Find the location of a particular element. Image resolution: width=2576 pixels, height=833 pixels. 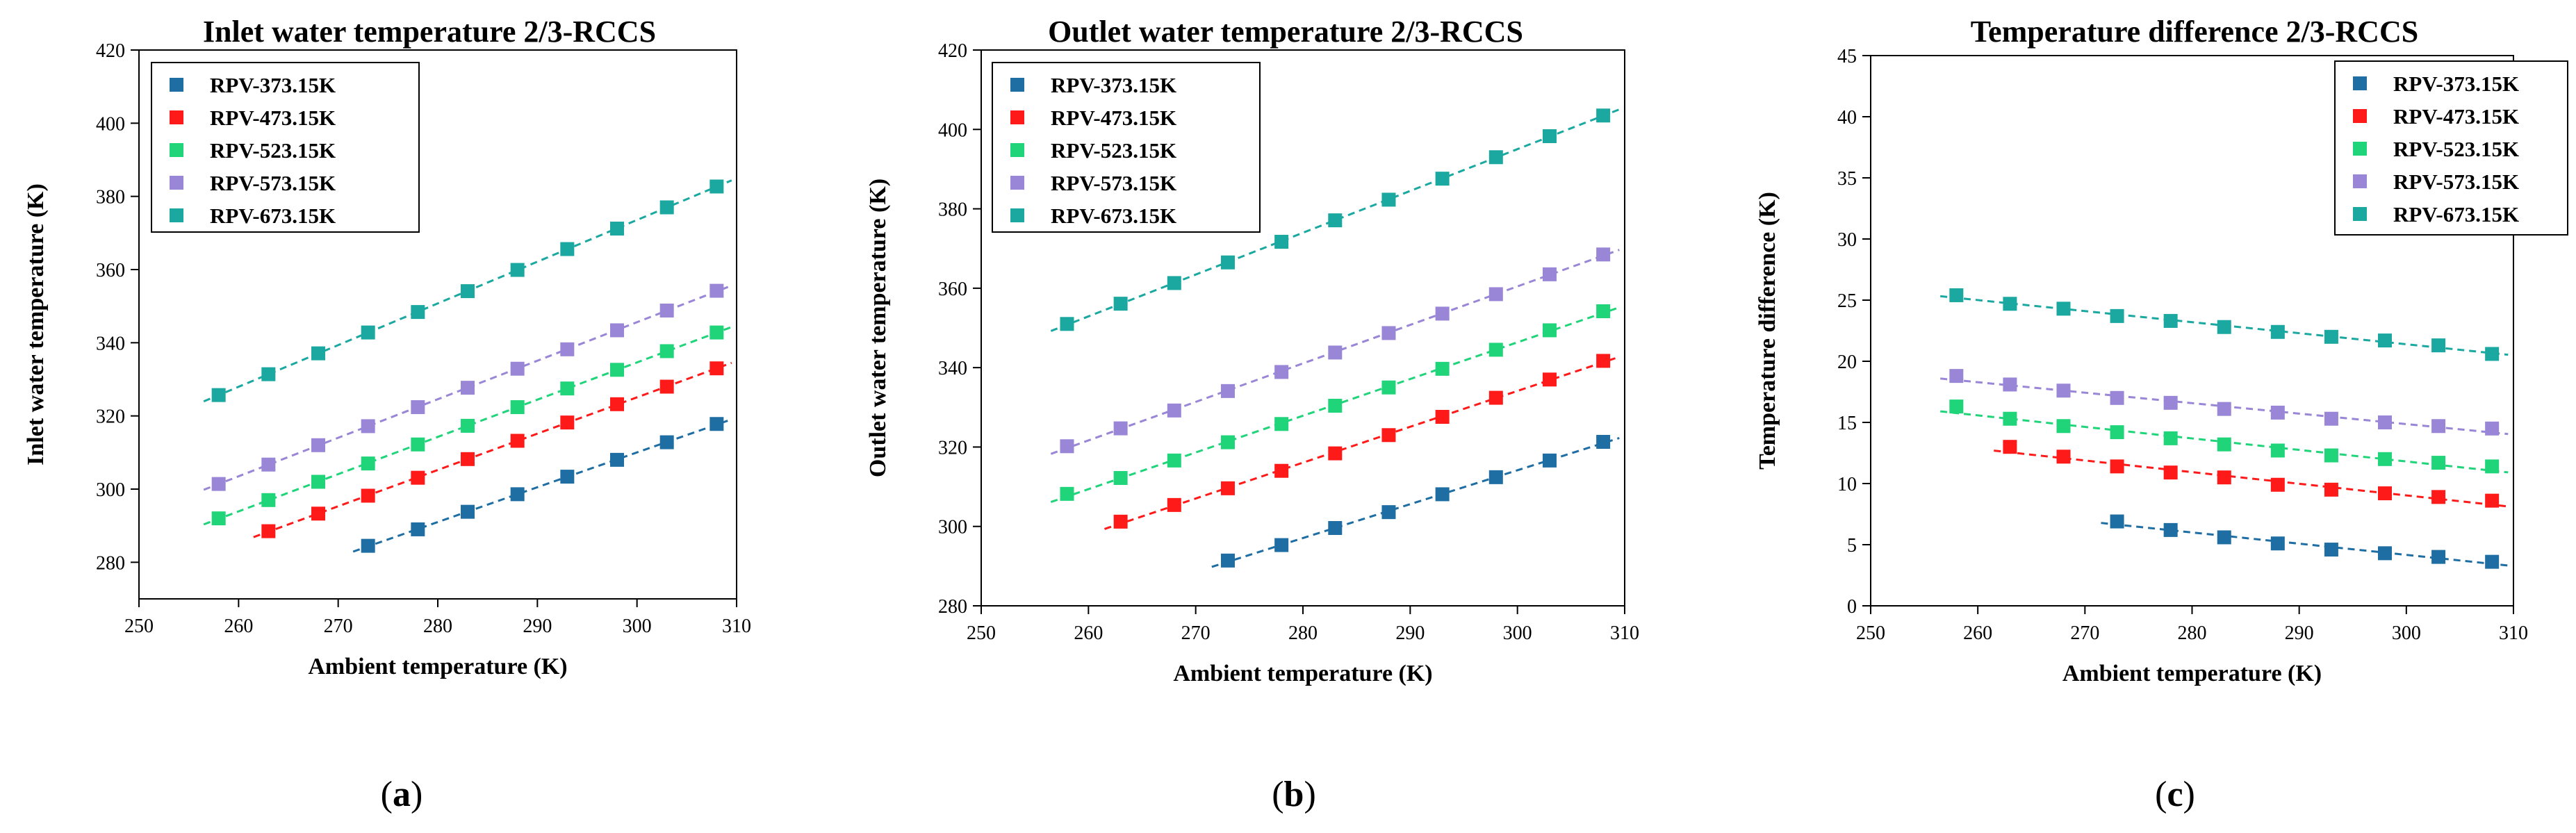

y-tick-label: 30 is located at coordinates (1847, 240).